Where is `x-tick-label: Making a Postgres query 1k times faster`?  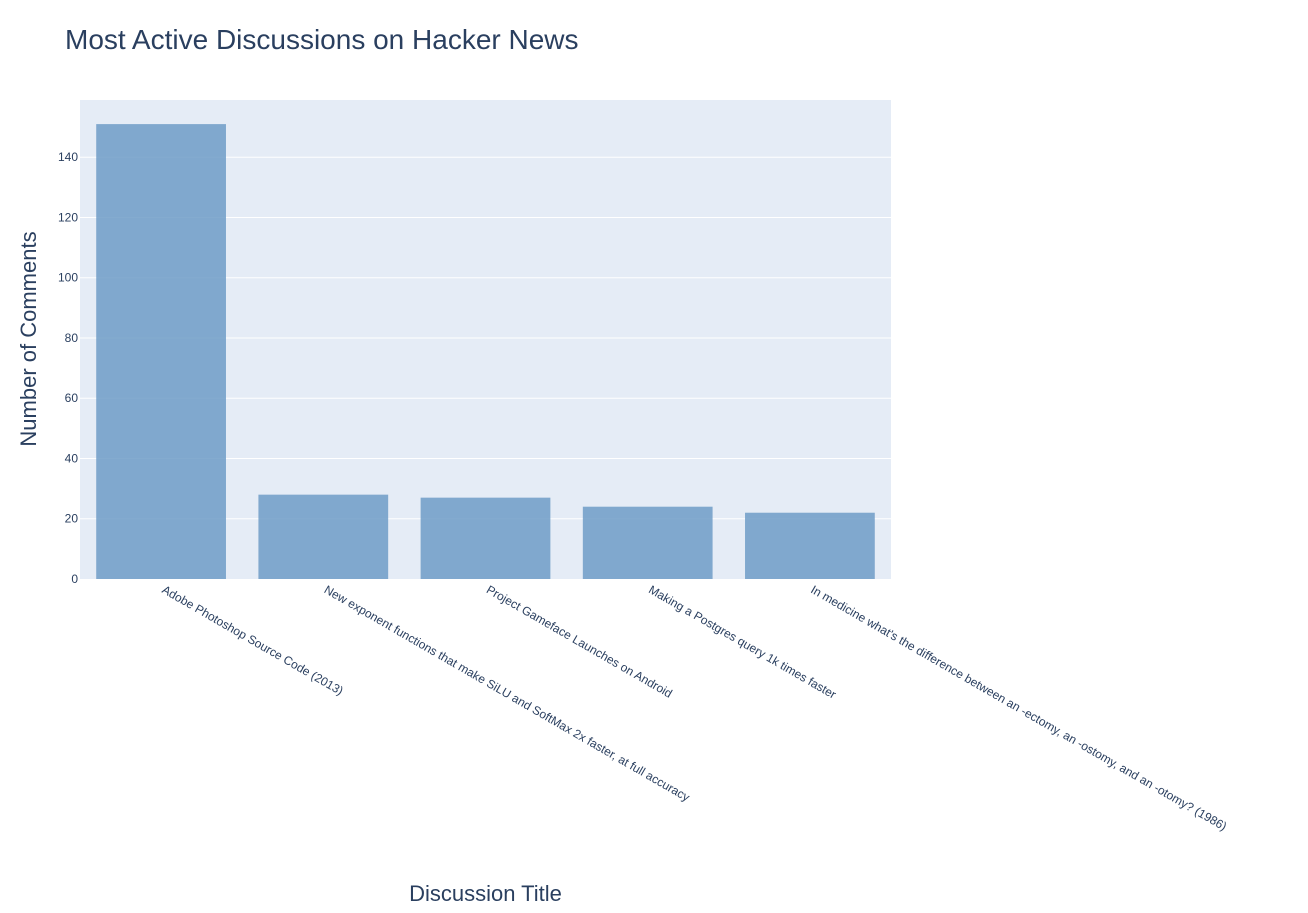
x-tick-label: Making a Postgres query 1k times faster is located at coordinates (742, 641).